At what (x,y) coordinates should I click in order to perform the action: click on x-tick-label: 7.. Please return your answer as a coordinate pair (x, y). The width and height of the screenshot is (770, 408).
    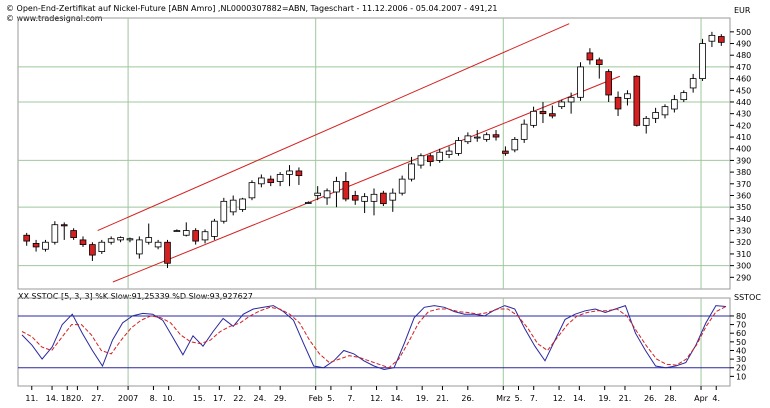
    Looking at the image, I should click on (351, 398).